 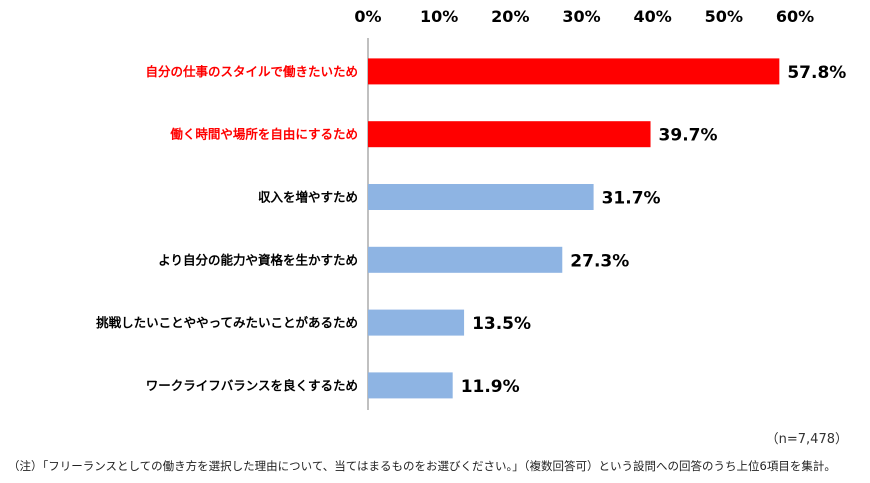 What do you see at coordinates (252, 385) in the screenshot?
I see `category-label: ワークライフバランスを良くするため` at bounding box center [252, 385].